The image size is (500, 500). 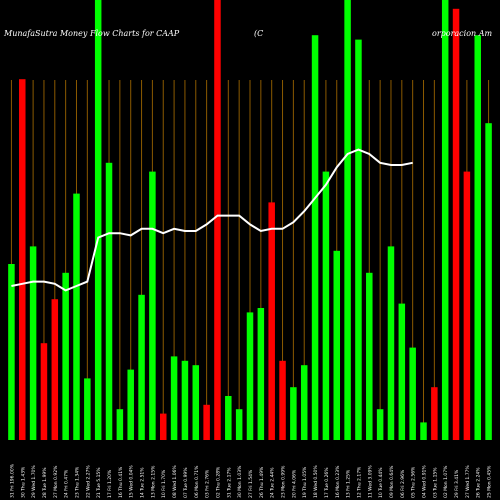 I want to click on chart-title-right: orporacion Am, so click(x=462, y=33).